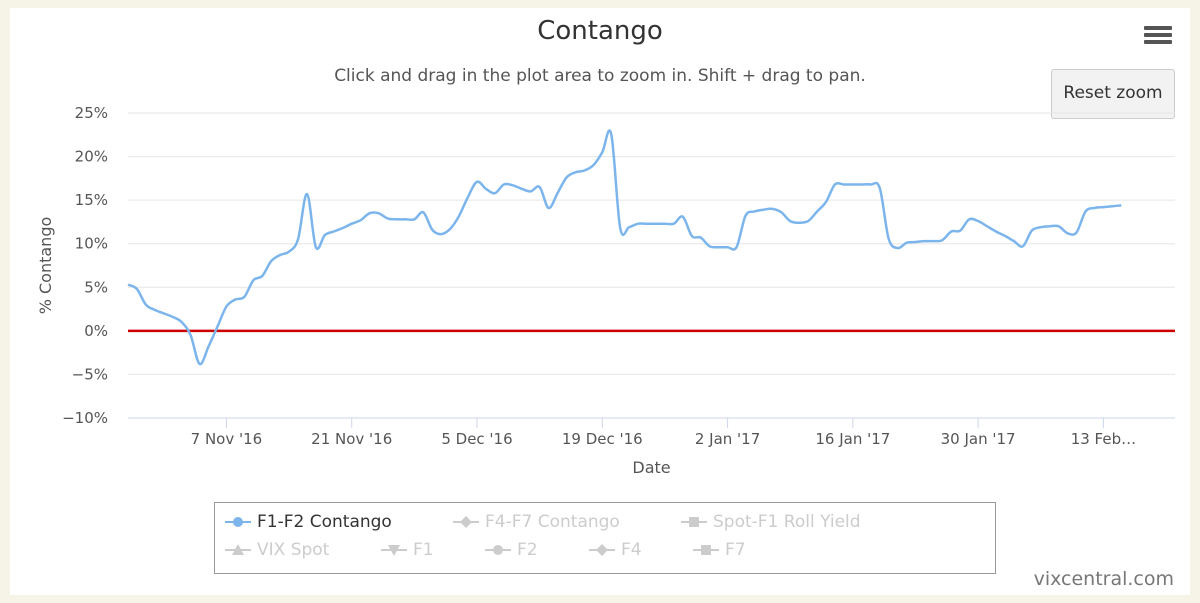 The image size is (1200, 603). I want to click on y-tick-label: 10%, so click(91, 244).